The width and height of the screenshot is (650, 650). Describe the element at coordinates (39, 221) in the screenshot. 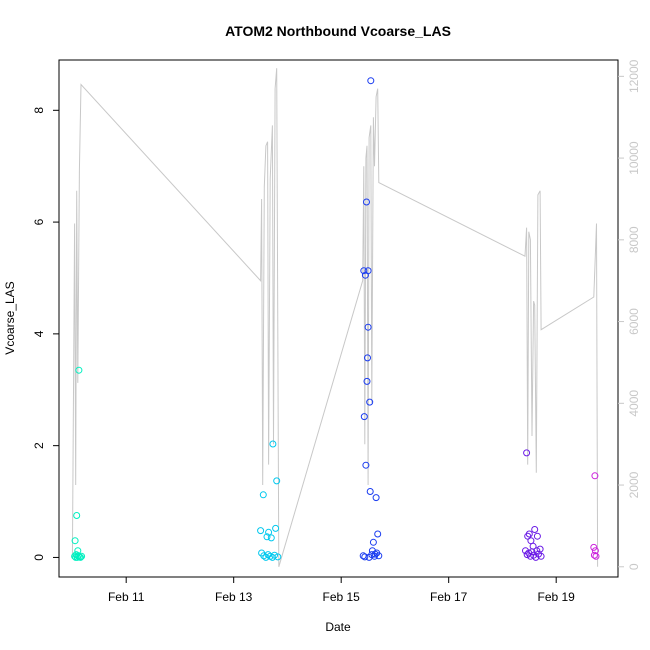

I see `y-tick-label: 6` at that location.